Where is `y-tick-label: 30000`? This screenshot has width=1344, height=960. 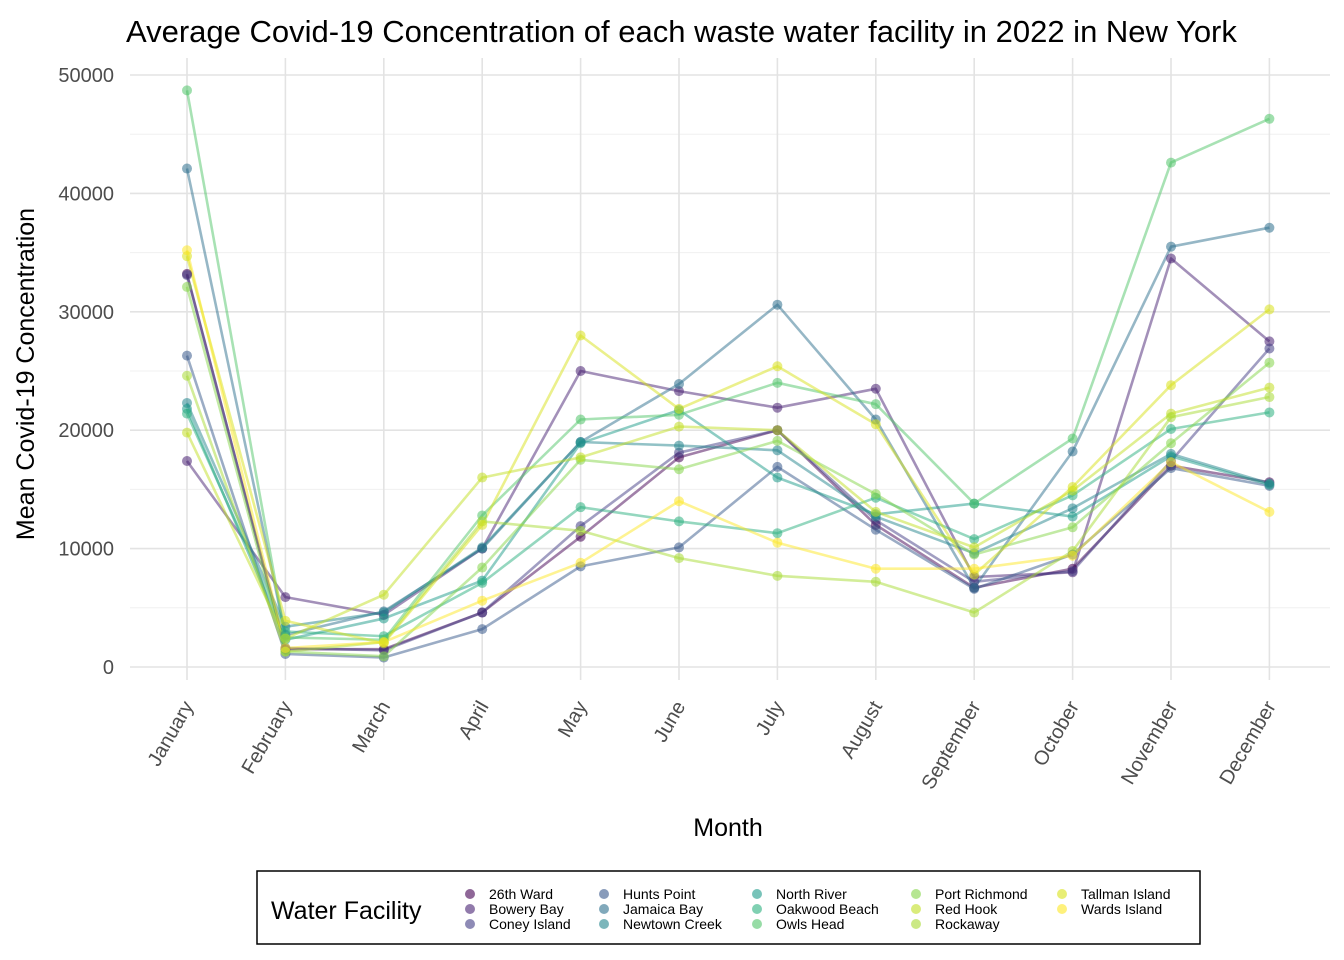
y-tick-label: 30000 is located at coordinates (86, 313).